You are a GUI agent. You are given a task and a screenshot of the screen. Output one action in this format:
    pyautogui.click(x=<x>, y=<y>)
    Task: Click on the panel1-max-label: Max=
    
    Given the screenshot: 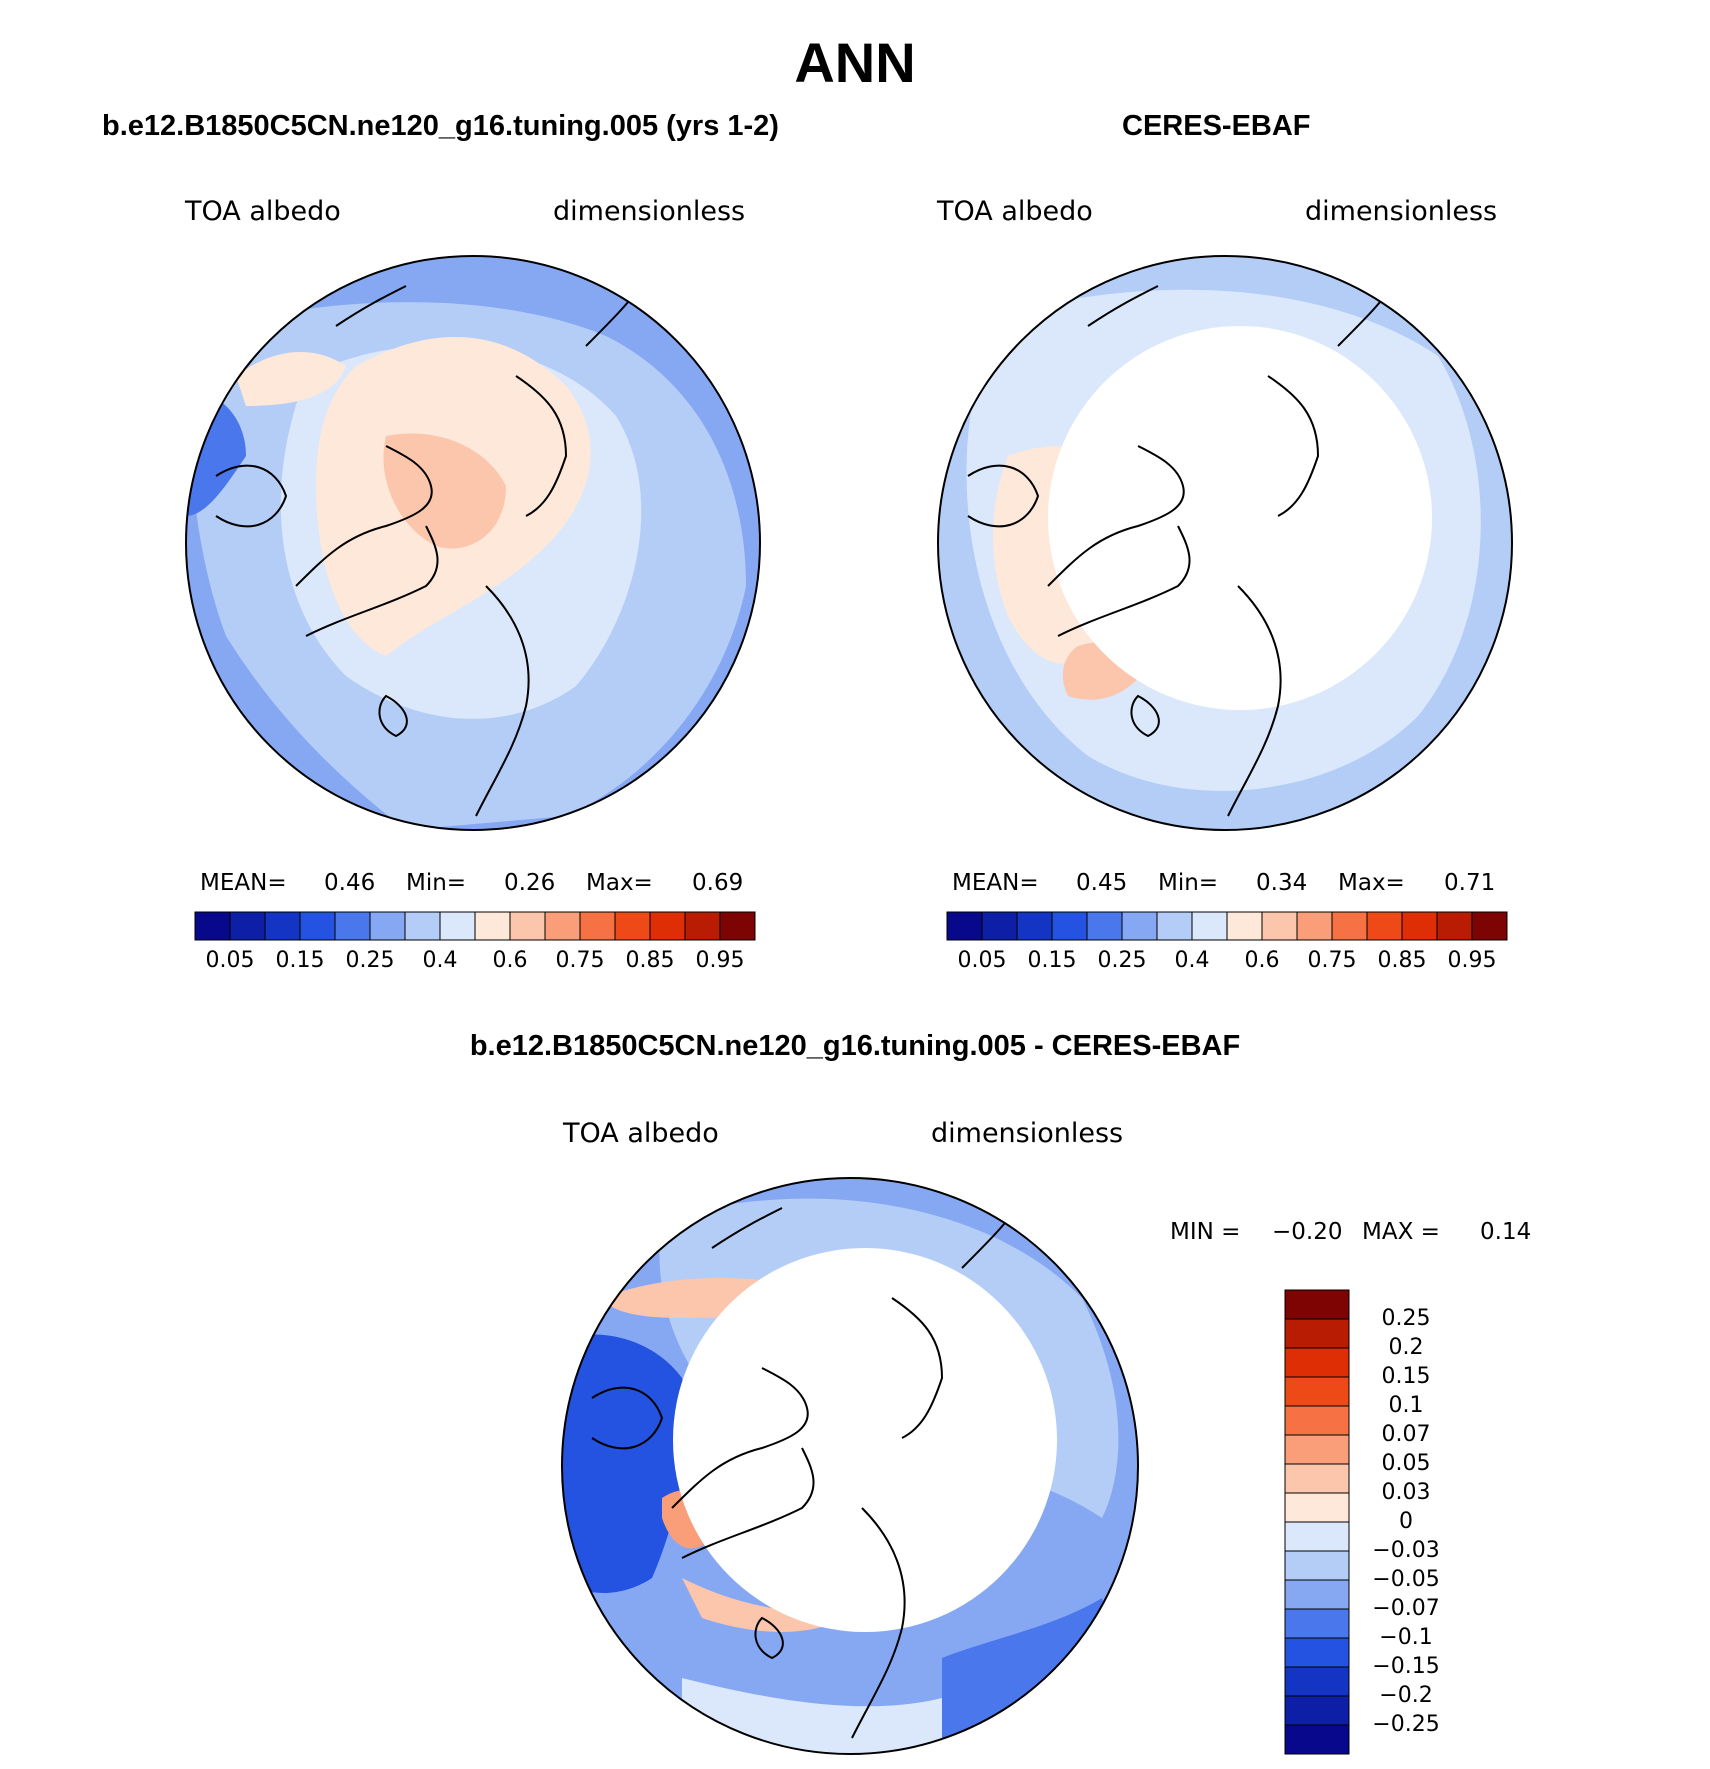 What is the action you would take?
    pyautogui.click(x=619, y=883)
    